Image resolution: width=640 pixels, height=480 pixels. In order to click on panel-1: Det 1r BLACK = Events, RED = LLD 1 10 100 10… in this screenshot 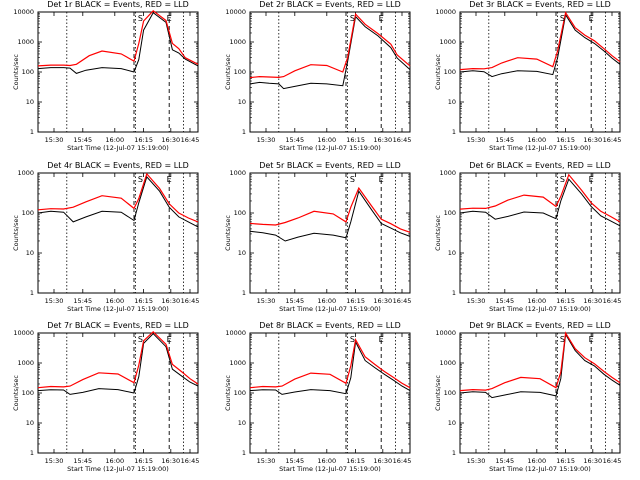, I will do `click(105, 76)`.